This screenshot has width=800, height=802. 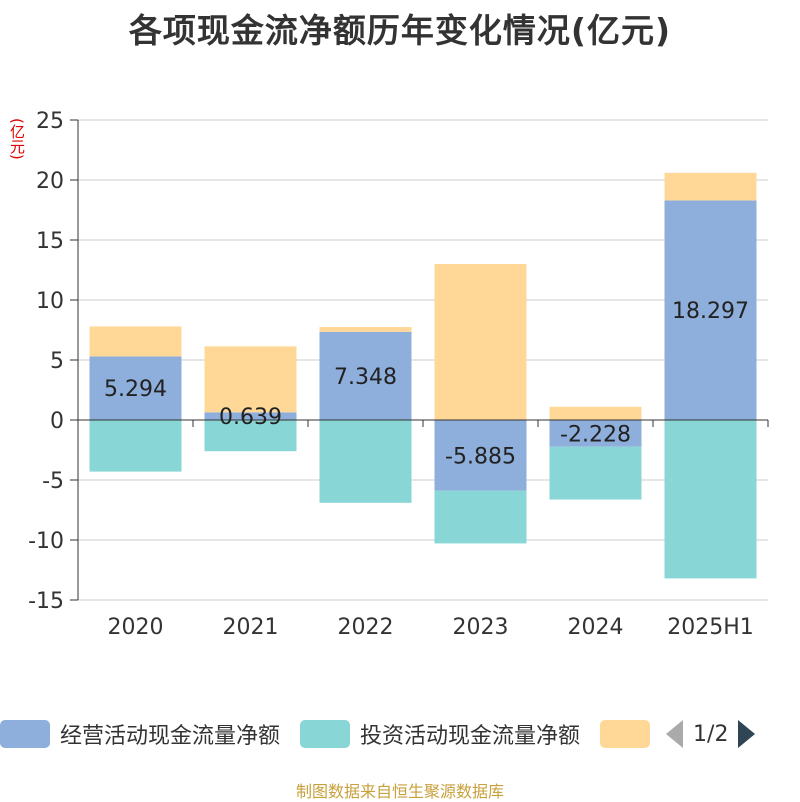 I want to click on y-tick-label: 0, so click(x=57, y=421).